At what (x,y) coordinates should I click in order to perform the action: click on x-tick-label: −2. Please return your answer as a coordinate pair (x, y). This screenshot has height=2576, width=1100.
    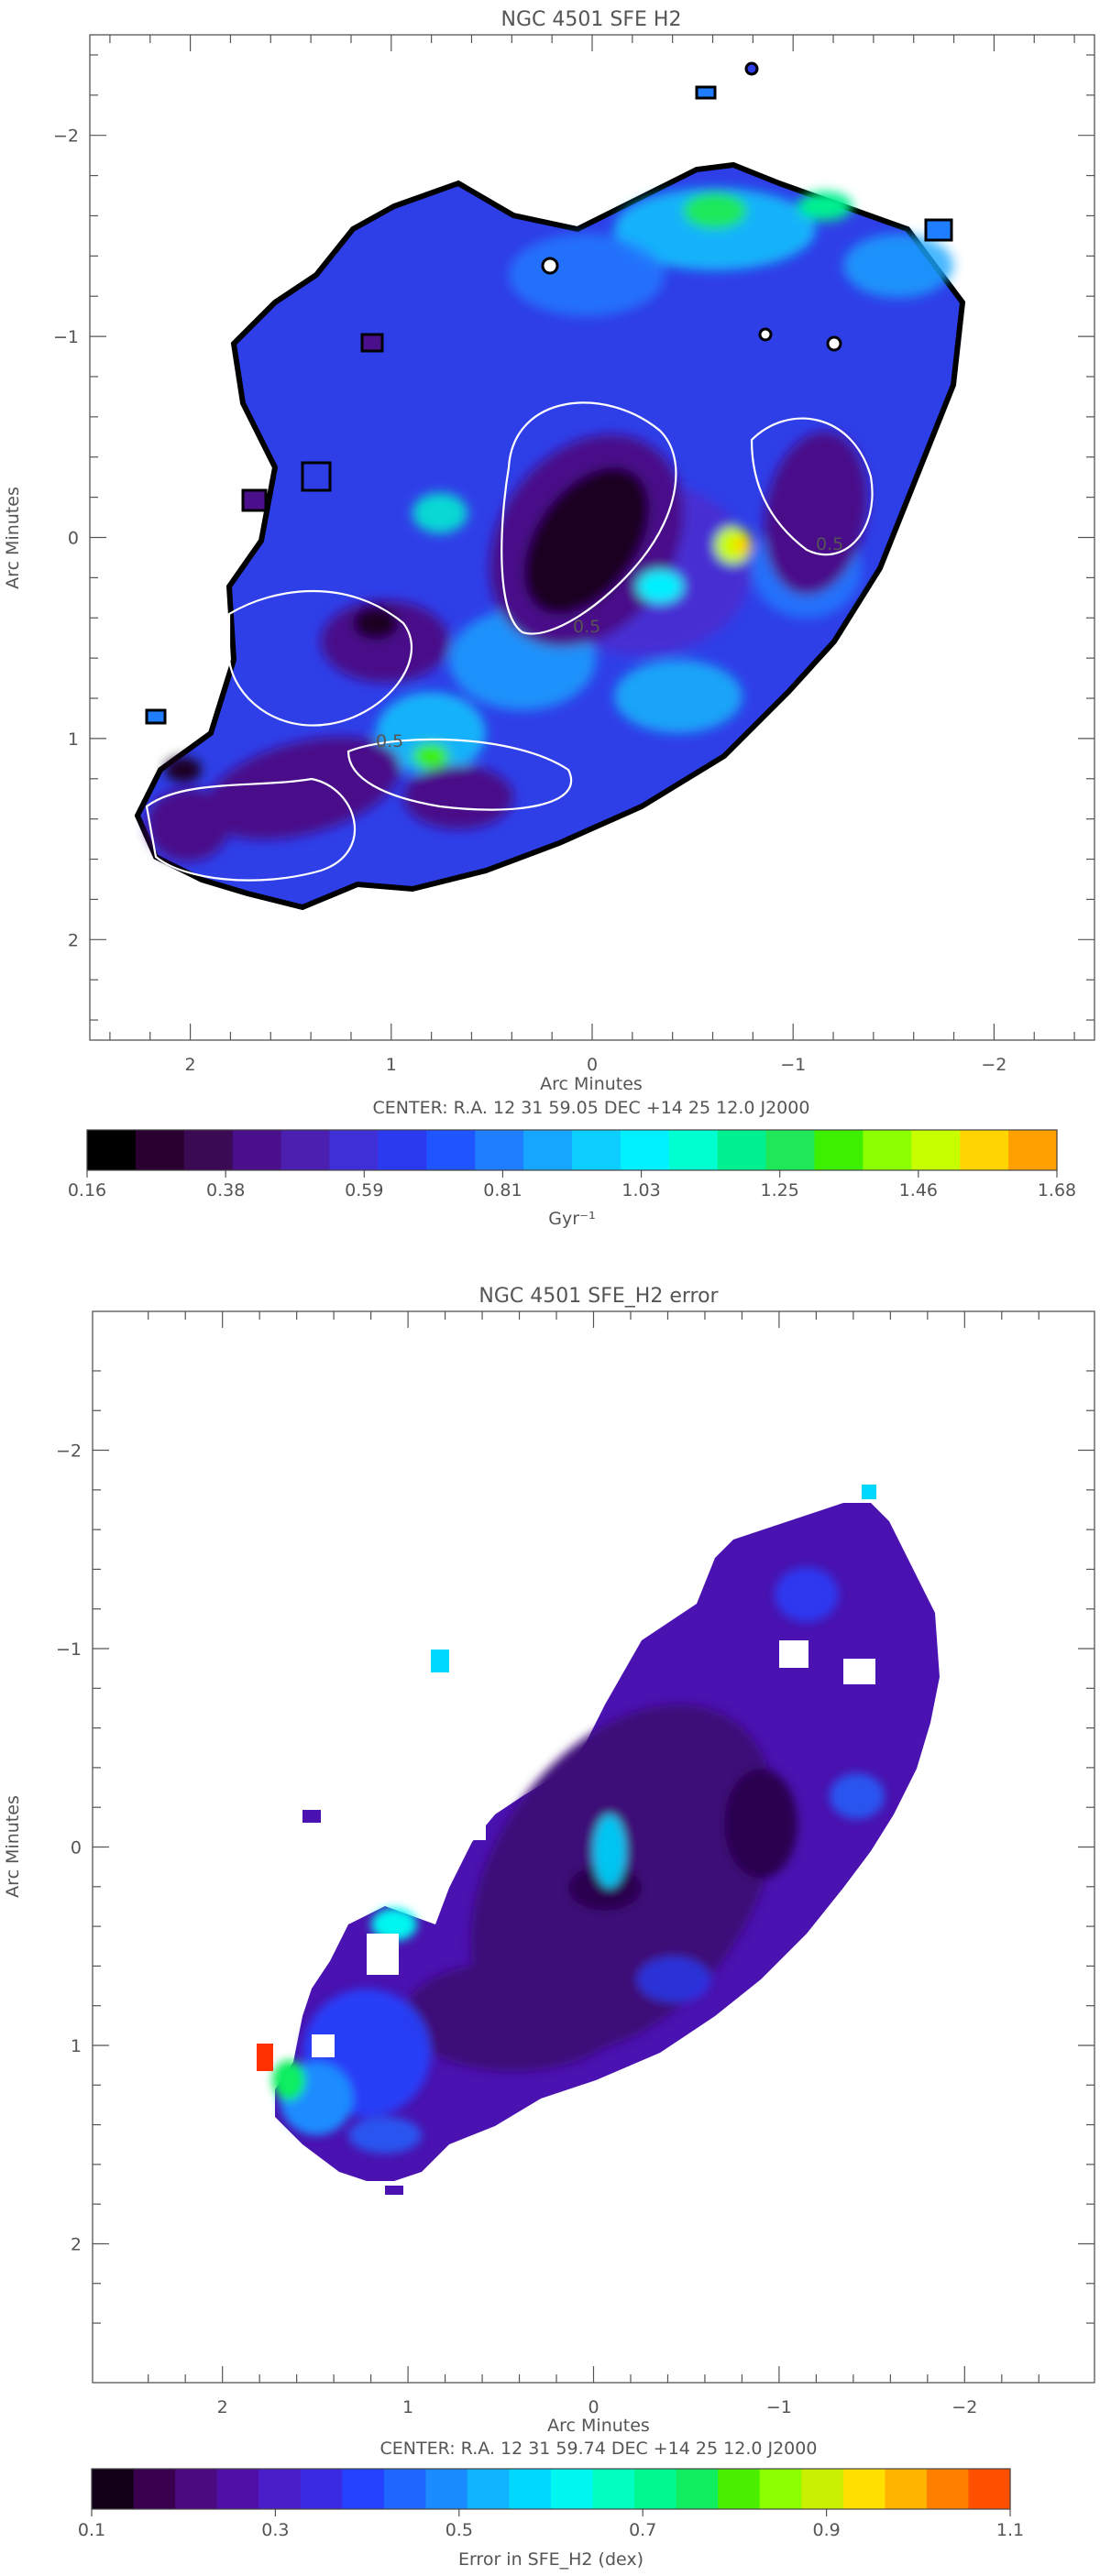
    Looking at the image, I should click on (993, 1065).